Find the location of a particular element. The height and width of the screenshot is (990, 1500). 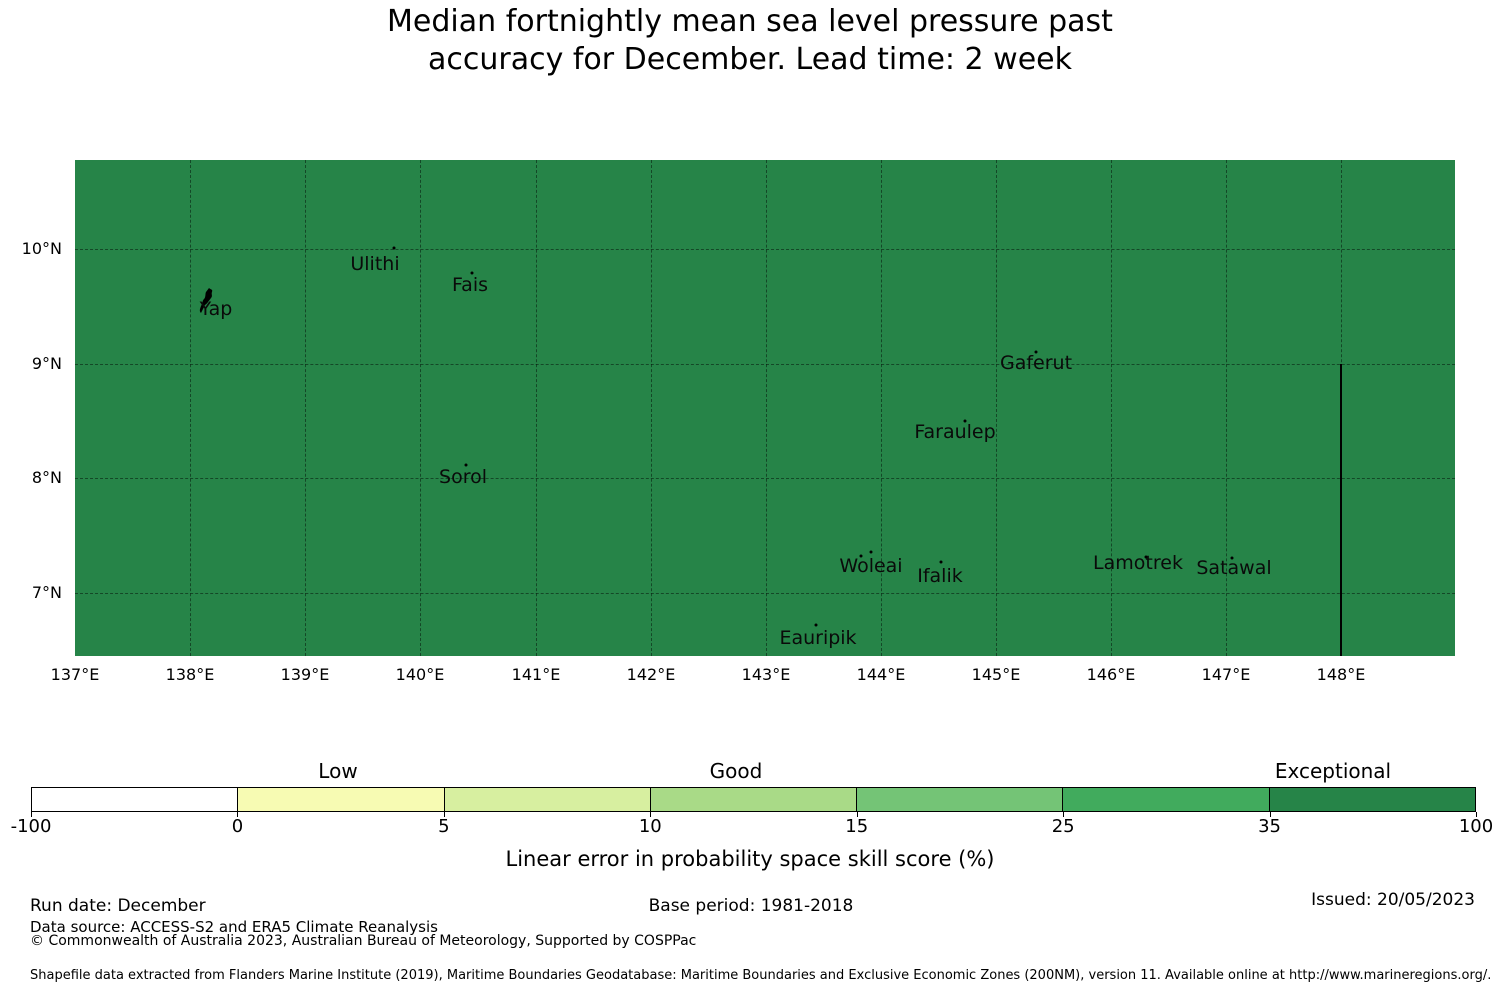

y-tick-10n: 10°N is located at coordinates (41, 248).